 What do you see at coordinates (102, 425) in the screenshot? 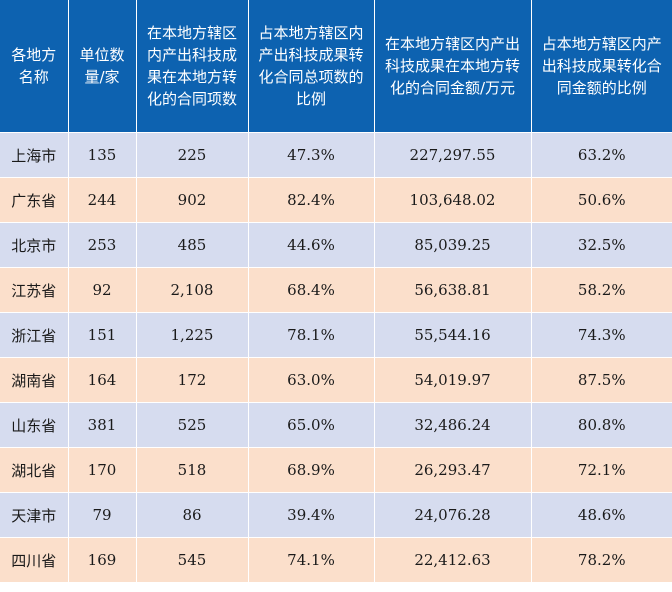
I see `cell-unit-count: 381` at bounding box center [102, 425].